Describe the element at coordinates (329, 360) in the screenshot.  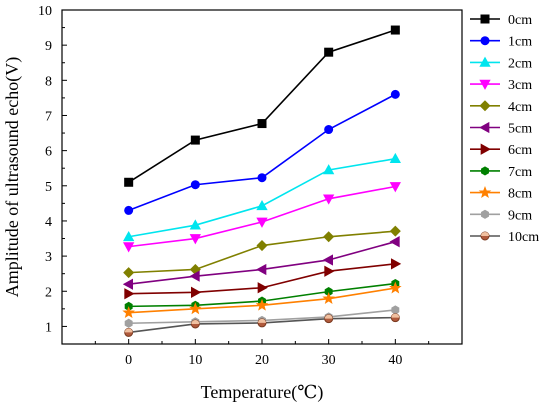
I see `x-tick-label: 30` at that location.